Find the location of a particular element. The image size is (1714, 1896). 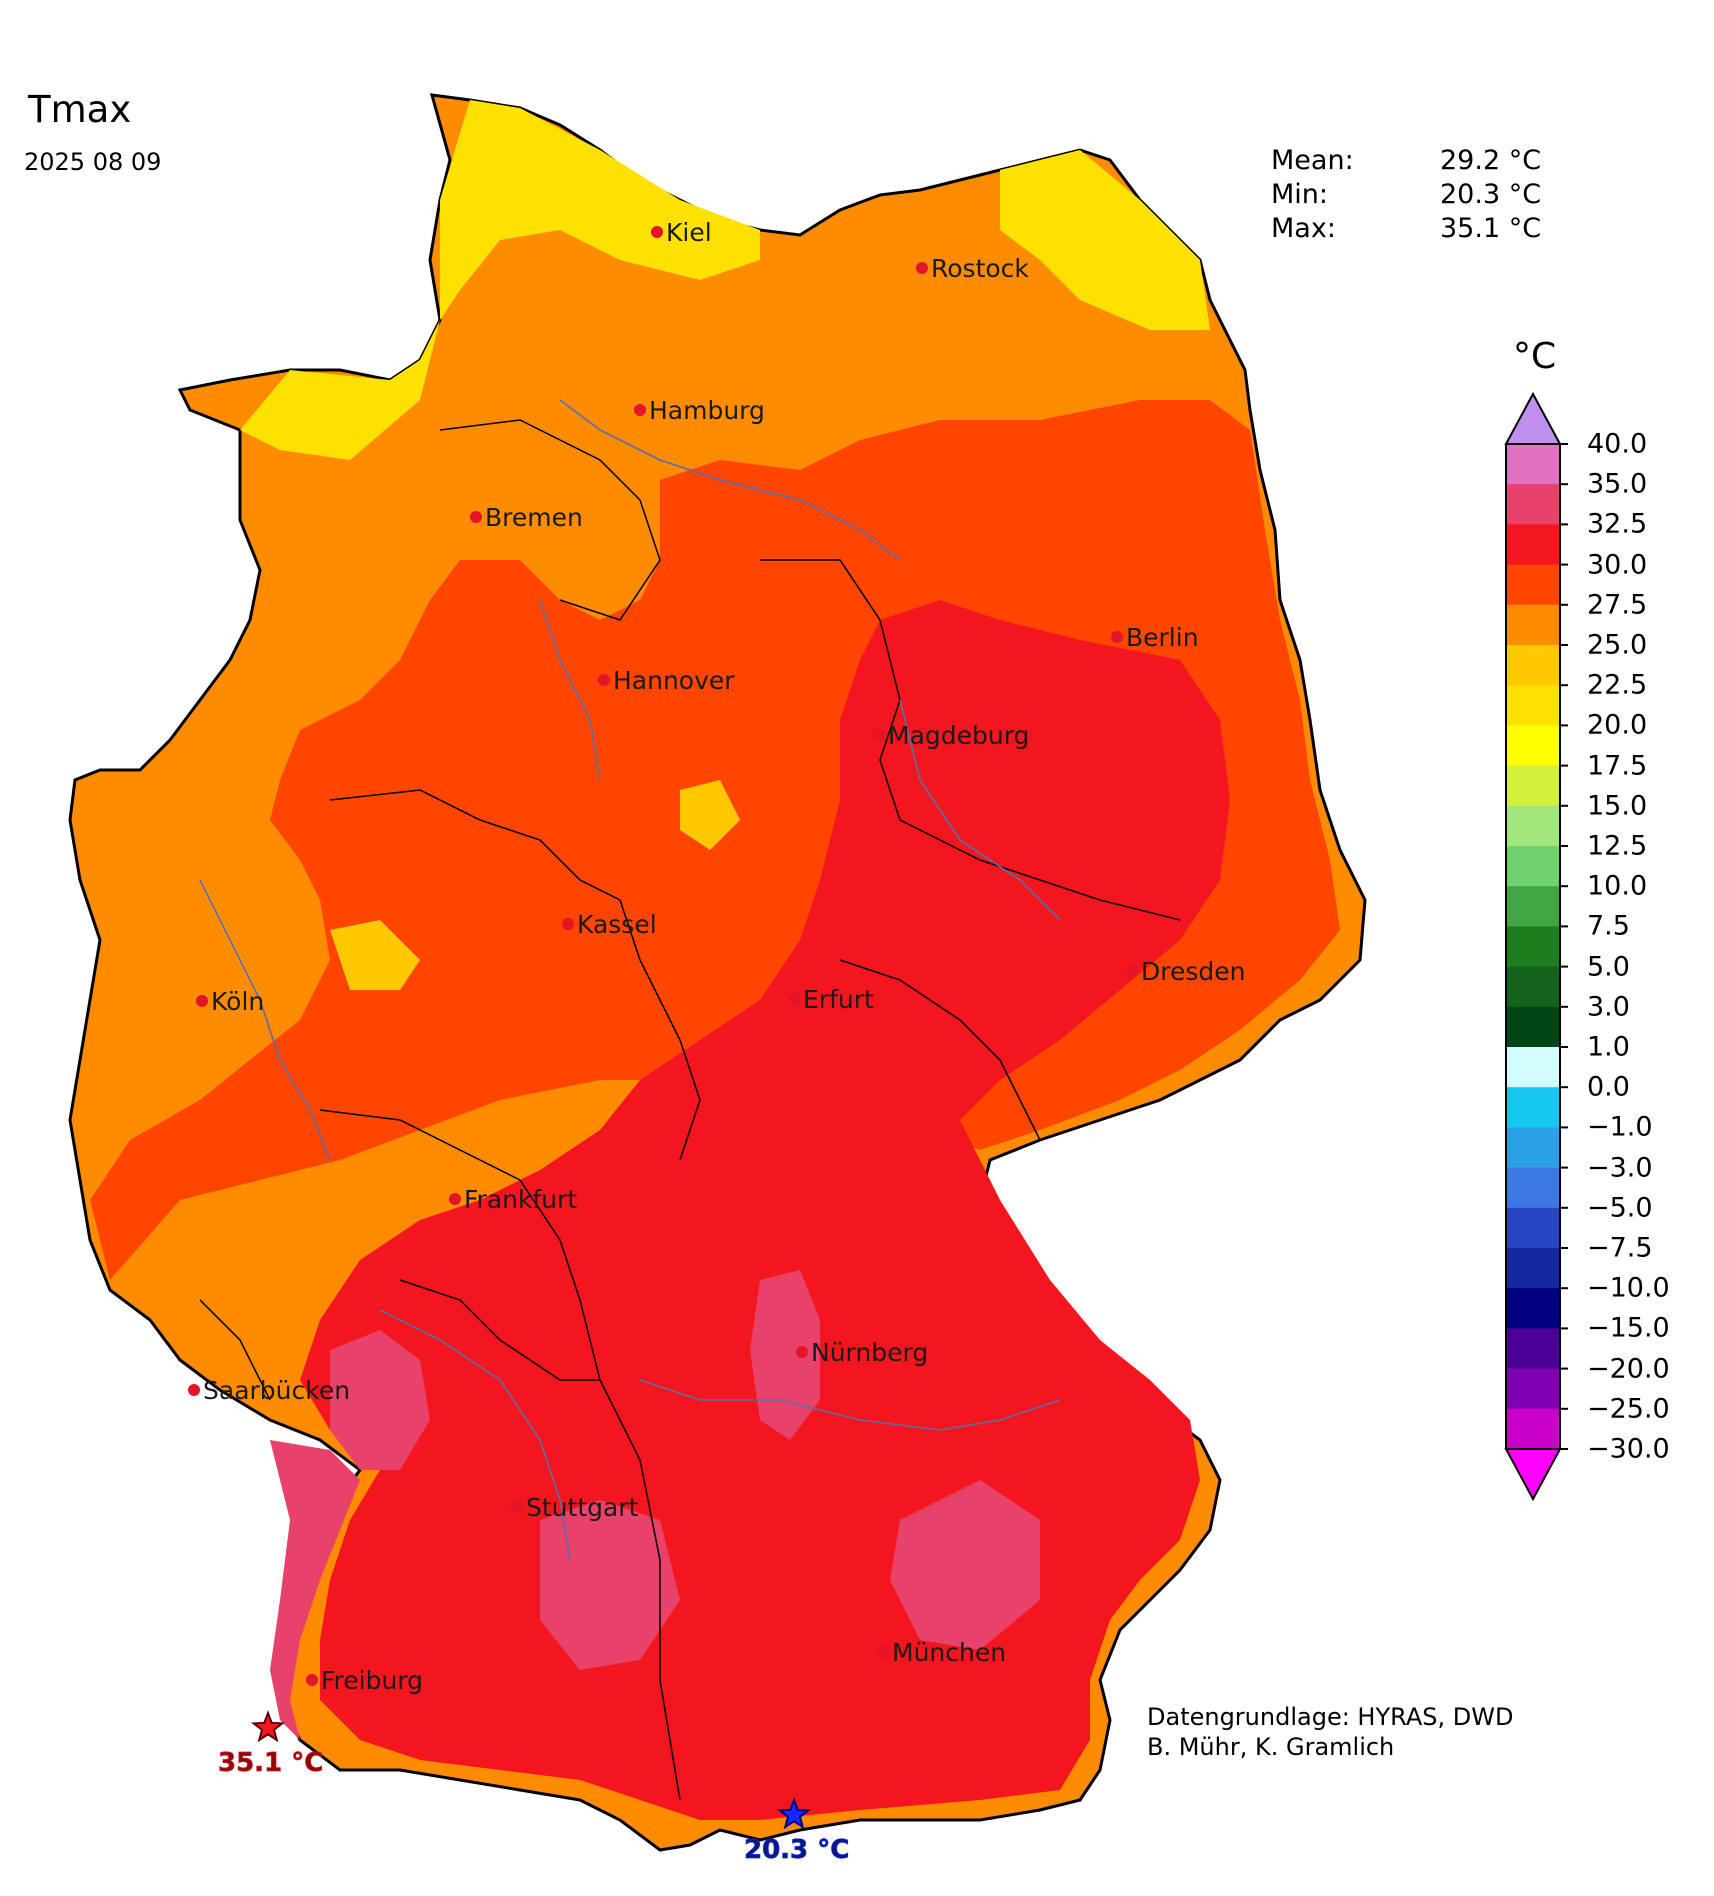

city-label: Magdeburg is located at coordinates (958, 735).